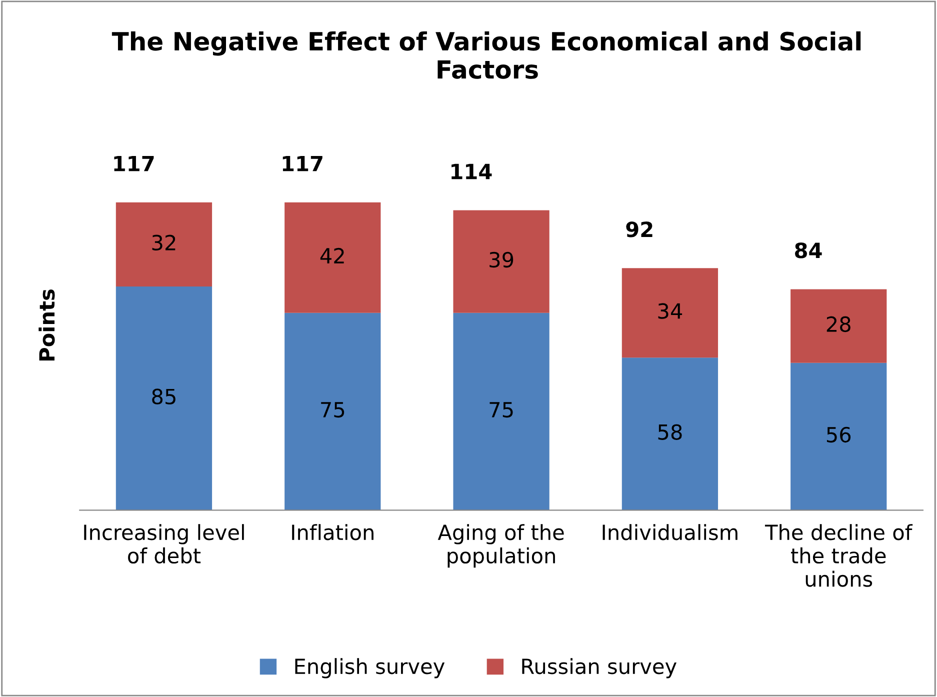 The width and height of the screenshot is (937, 697). I want to click on data-label: 28, so click(838, 324).